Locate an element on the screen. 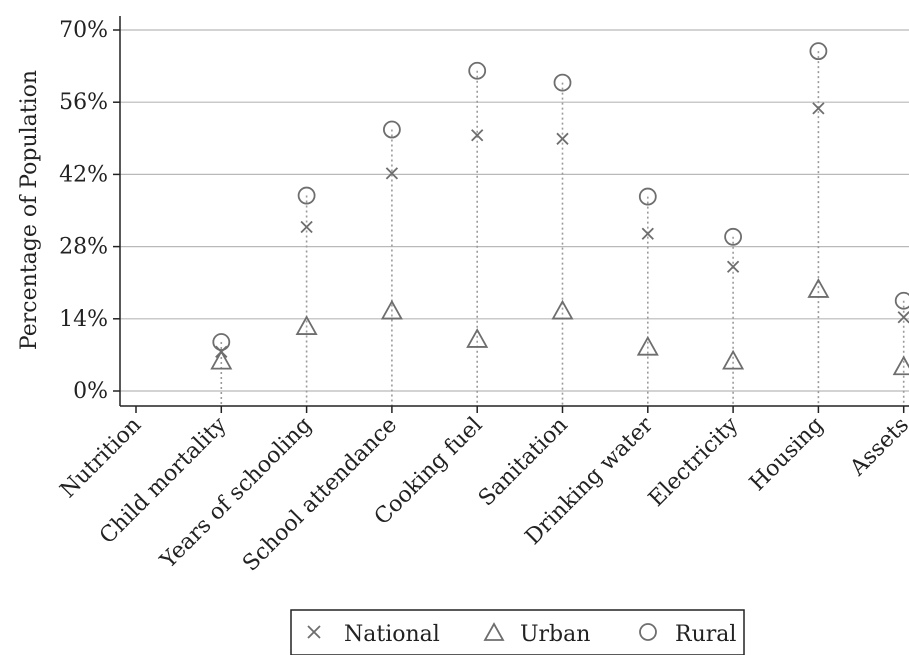  y-tick-label: 28% is located at coordinates (83, 247).